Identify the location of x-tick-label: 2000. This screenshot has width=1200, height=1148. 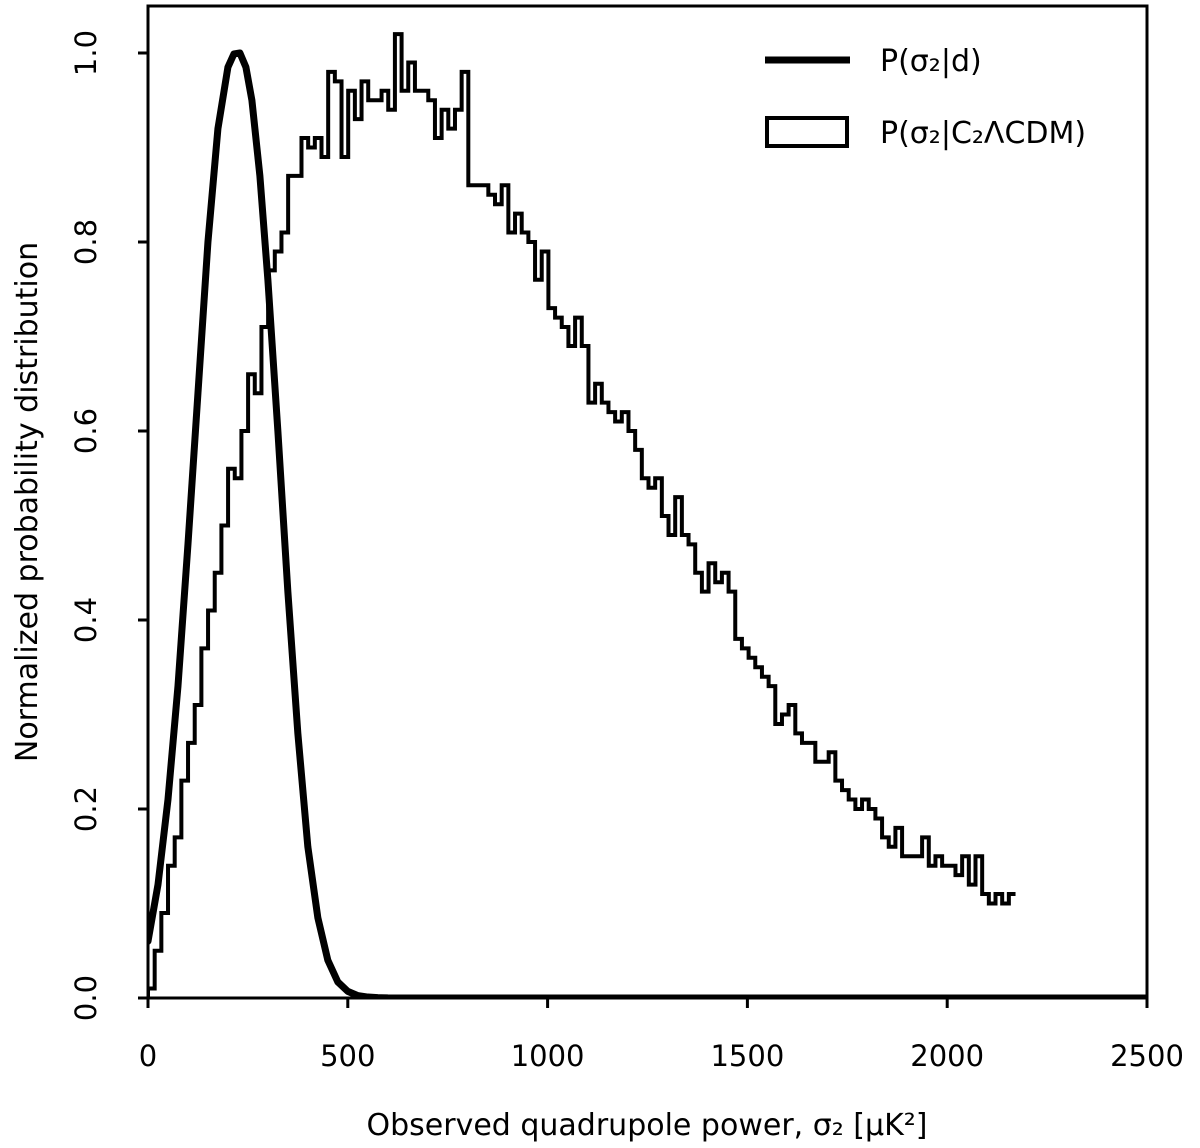
(947, 1056).